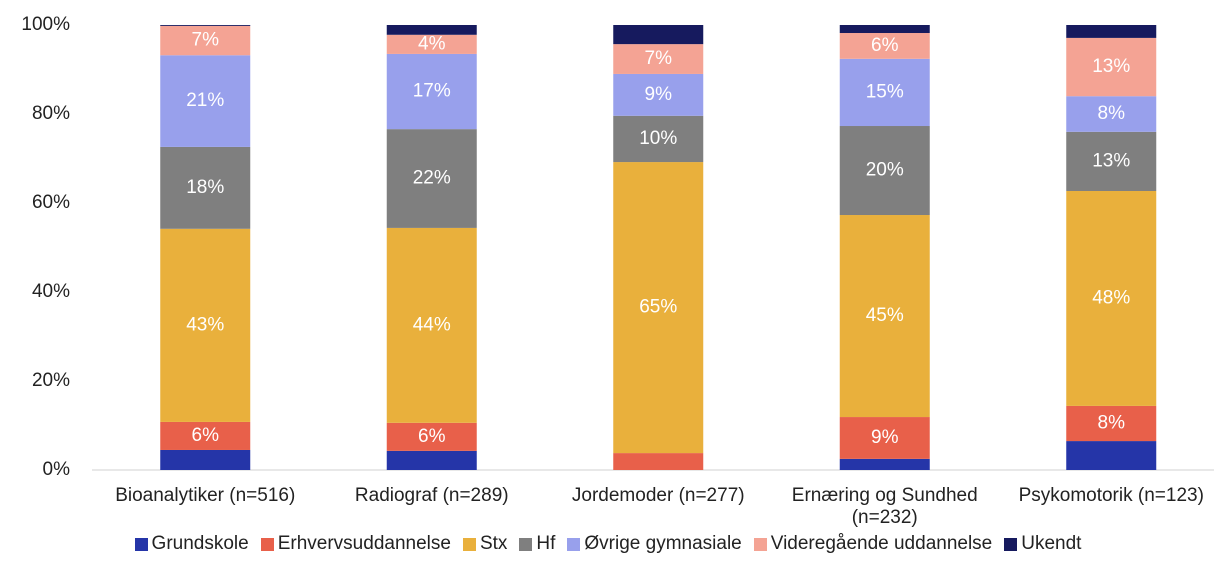 The image size is (1216, 581). I want to click on data-label: 45%, so click(885, 315).